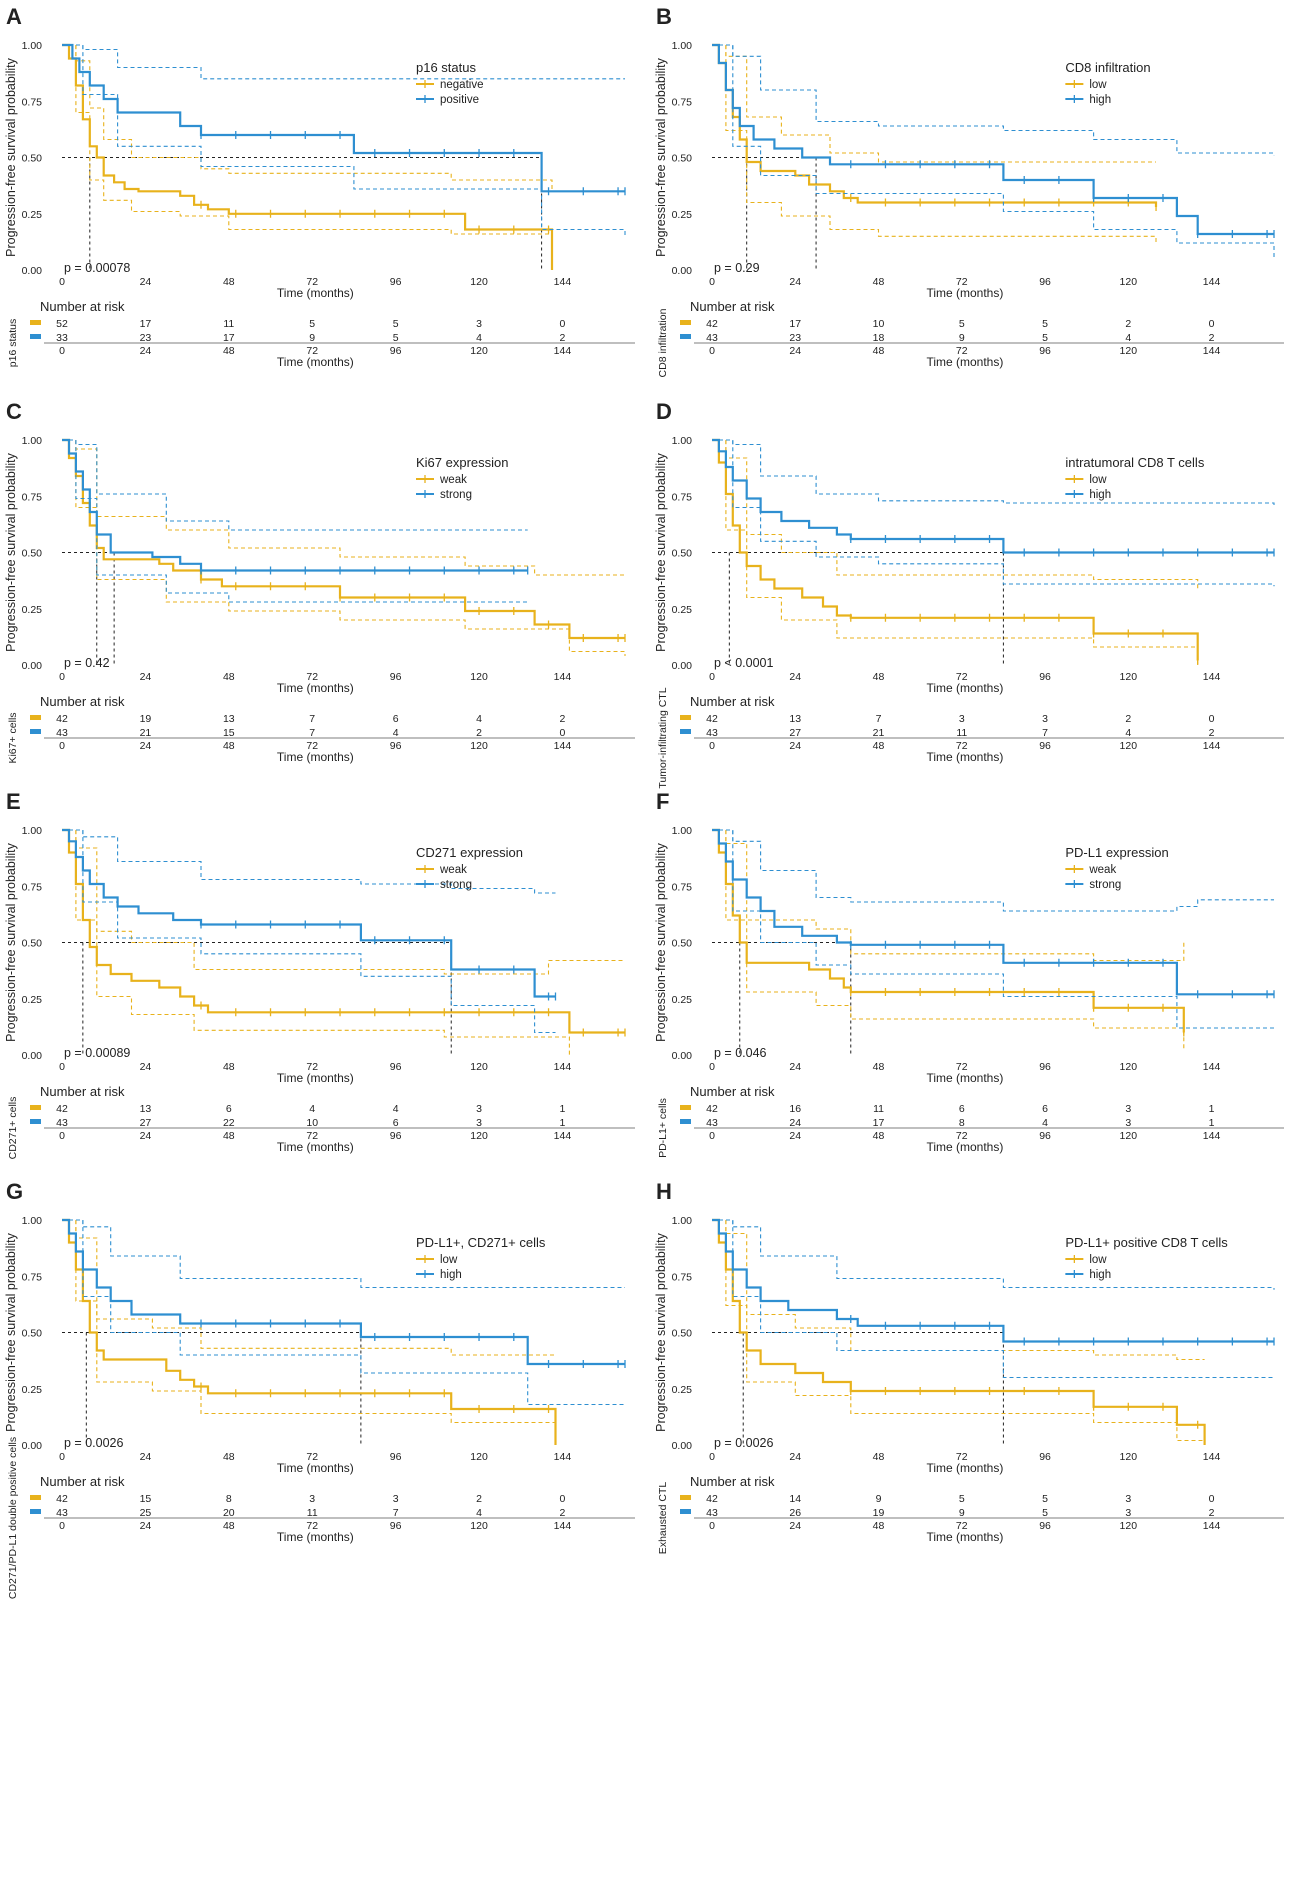 This screenshot has height=1877, width=1299. I want to click on legend-label: negative, so click(461, 85).